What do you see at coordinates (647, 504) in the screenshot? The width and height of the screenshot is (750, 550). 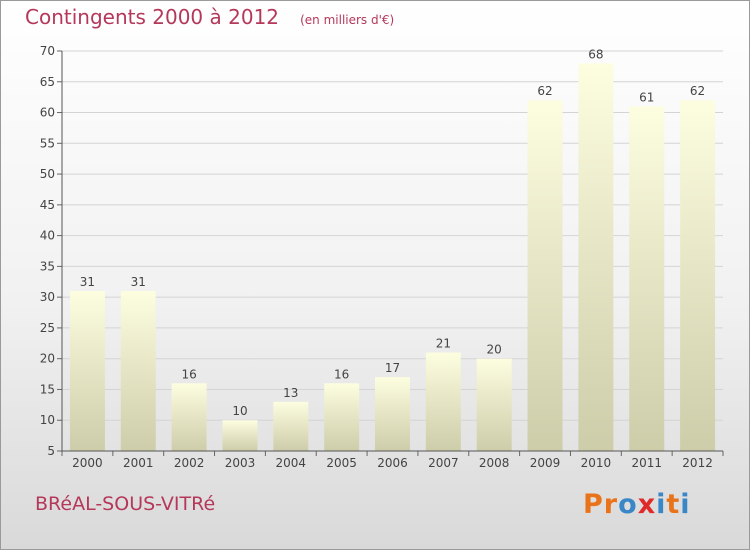 I see `logo-letter: x` at bounding box center [647, 504].